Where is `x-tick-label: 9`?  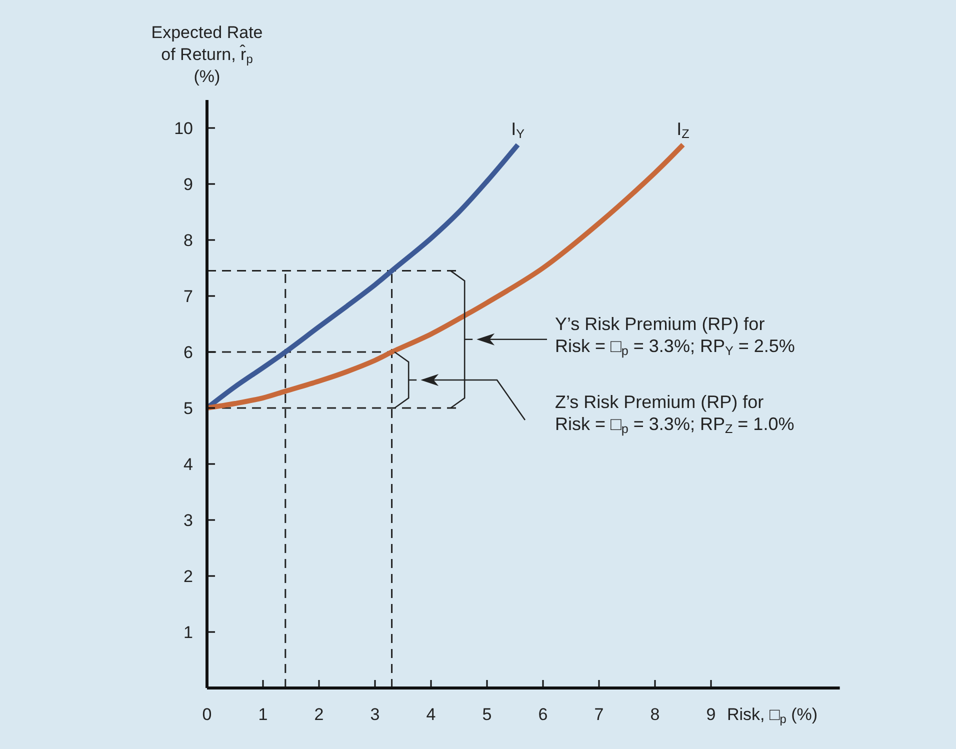 x-tick-label: 9 is located at coordinates (711, 714).